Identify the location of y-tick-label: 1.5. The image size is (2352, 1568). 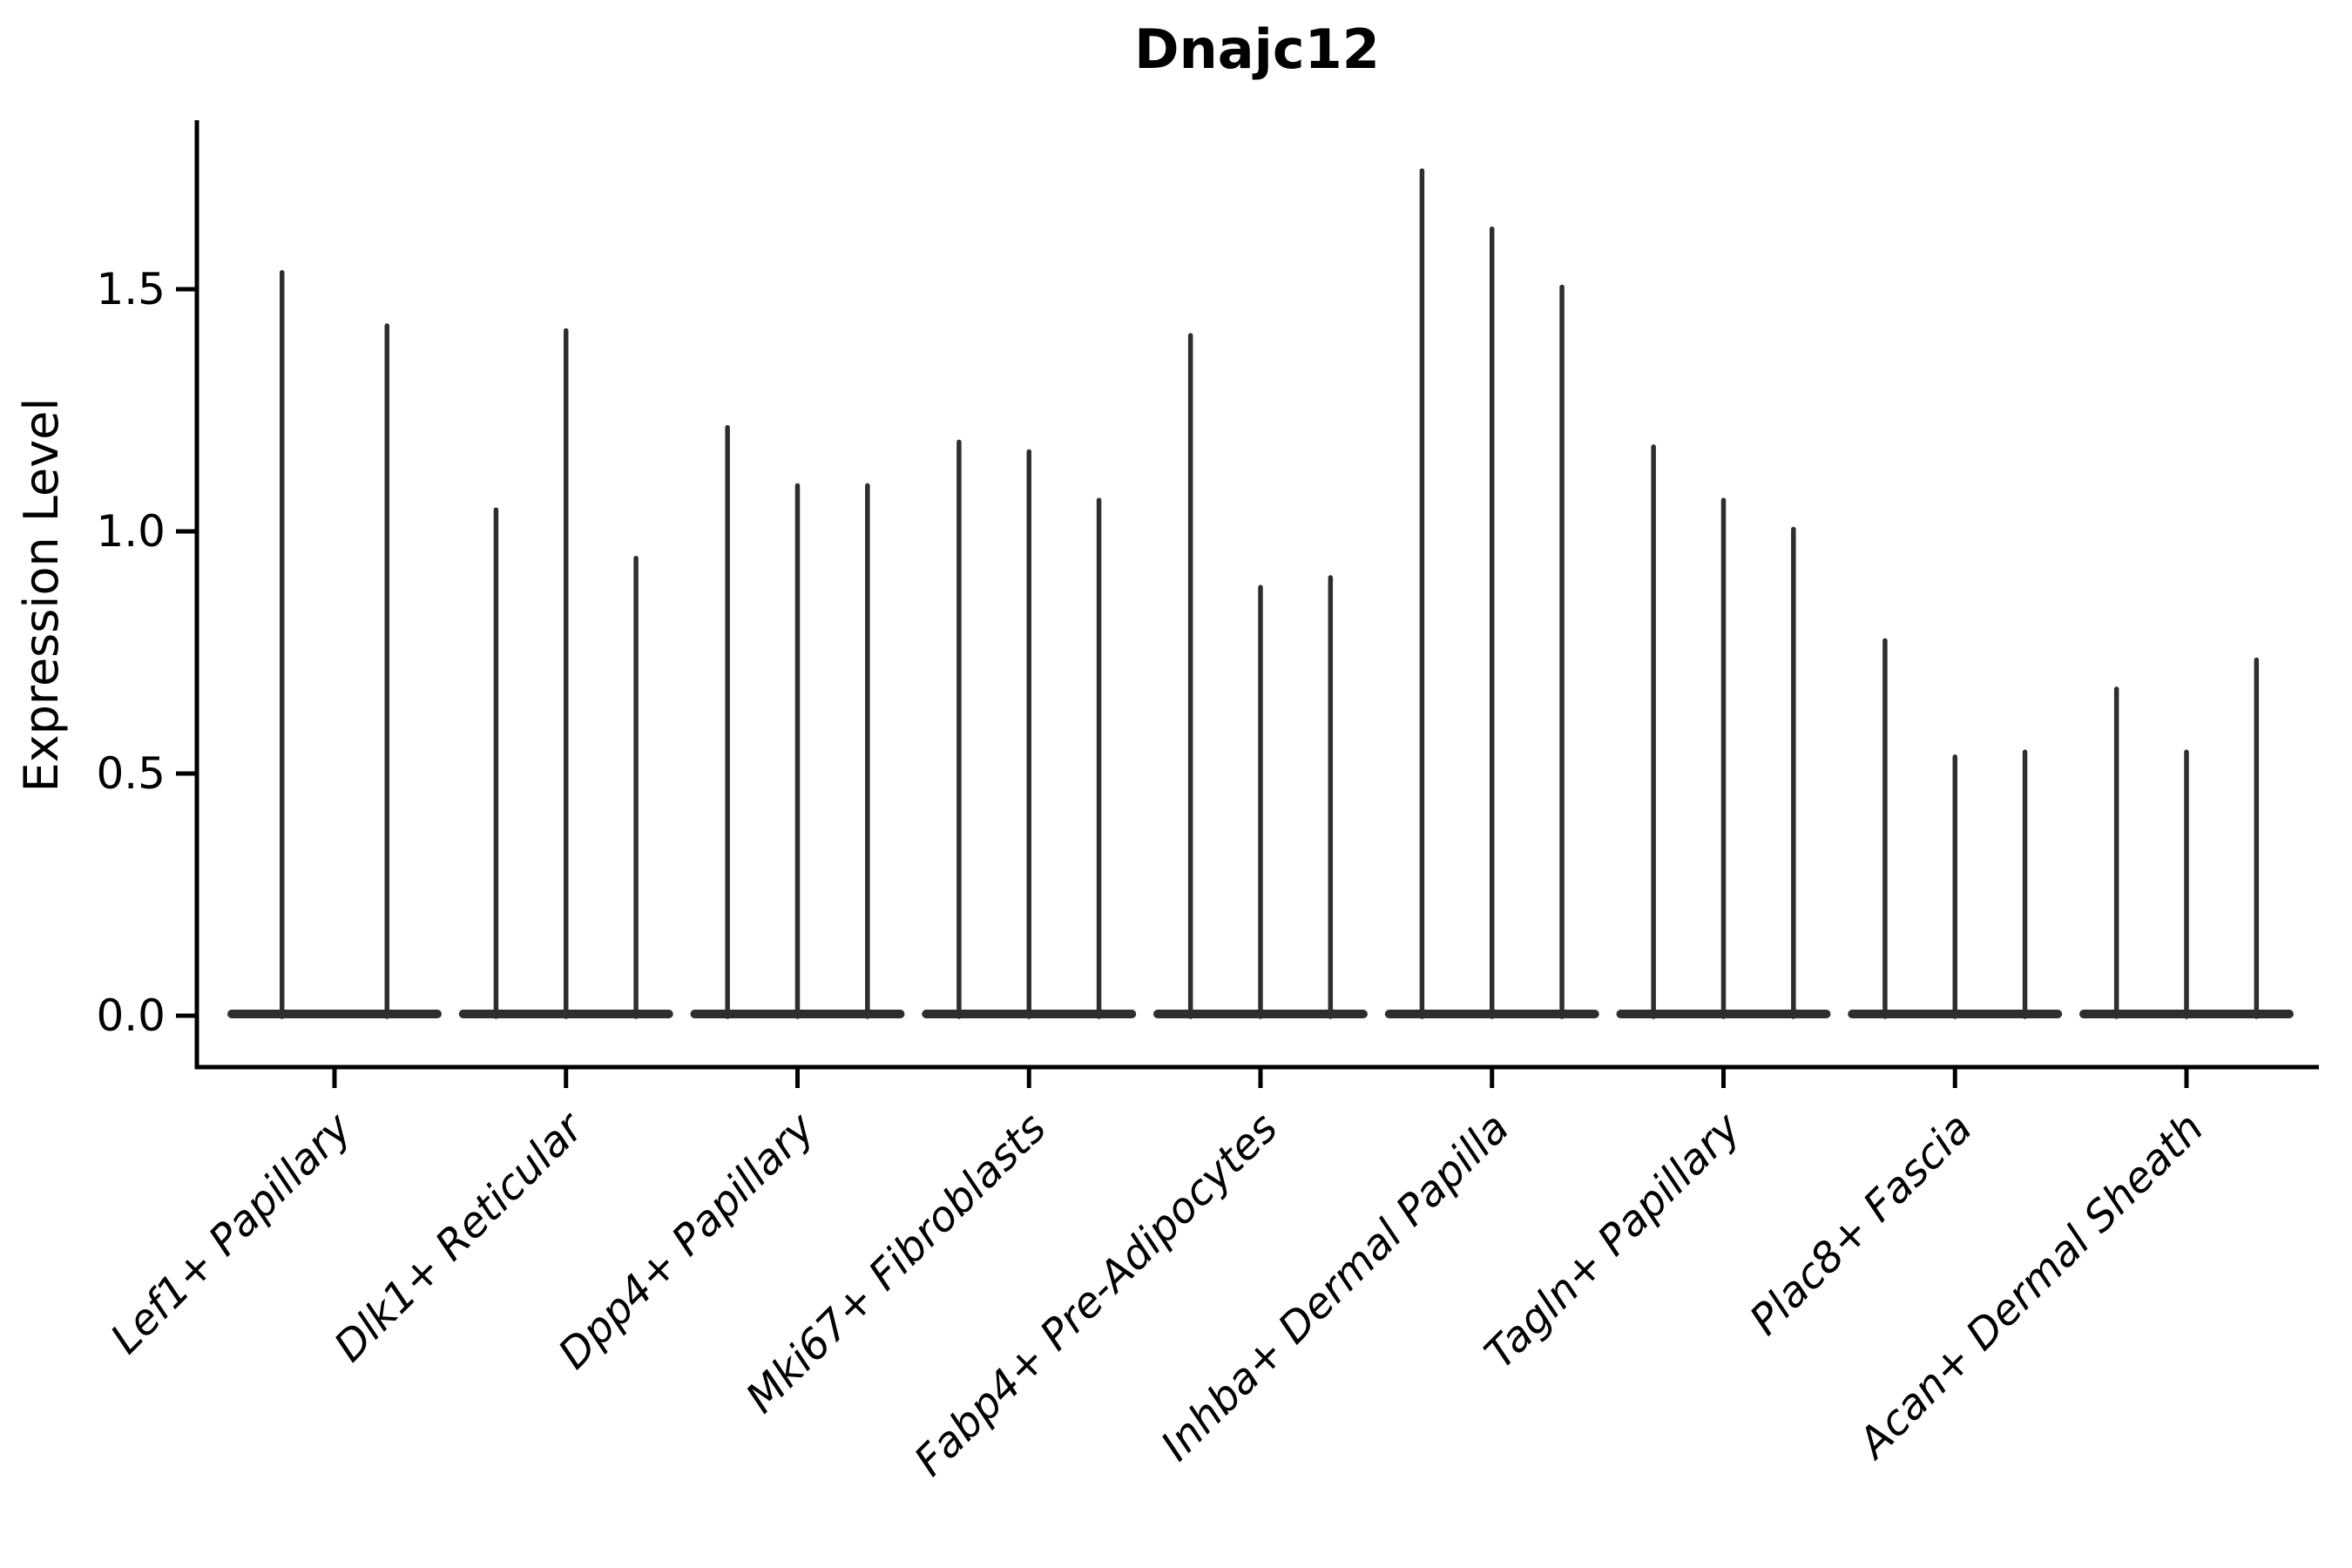
(131, 289).